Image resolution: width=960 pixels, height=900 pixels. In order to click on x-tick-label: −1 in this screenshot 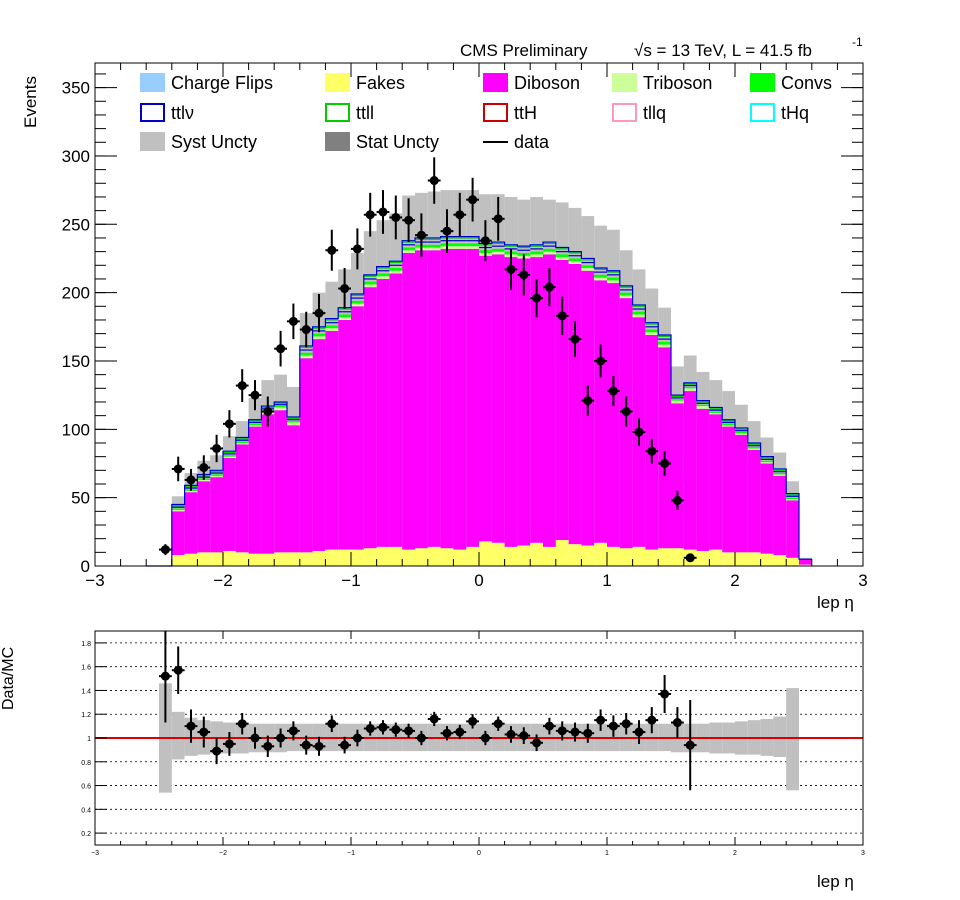, I will do `click(350, 580)`.